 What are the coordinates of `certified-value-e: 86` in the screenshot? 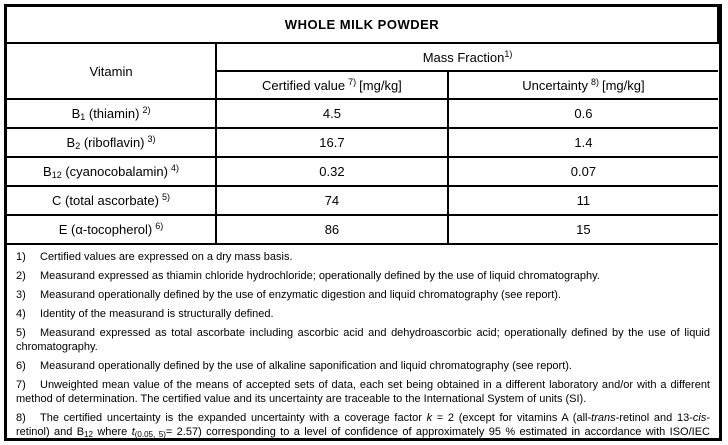 It's located at (332, 230).